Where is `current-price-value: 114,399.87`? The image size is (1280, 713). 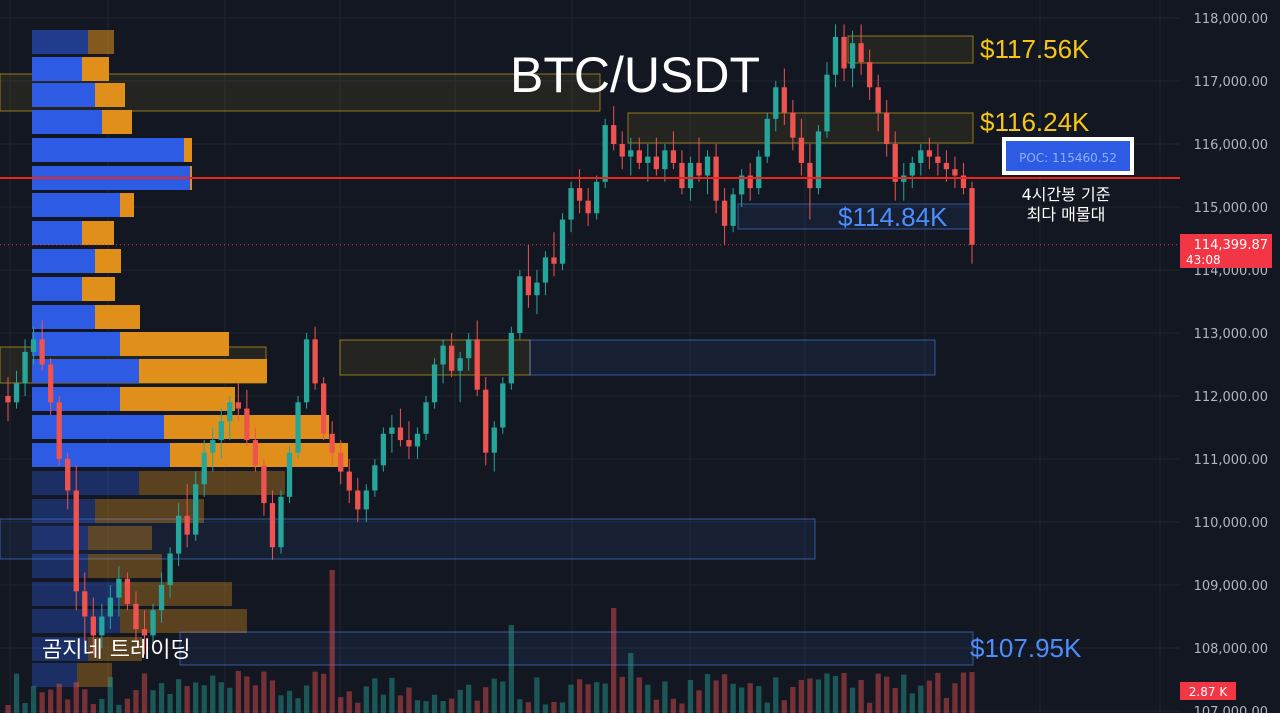
current-price-value: 114,399.87 is located at coordinates (1231, 245).